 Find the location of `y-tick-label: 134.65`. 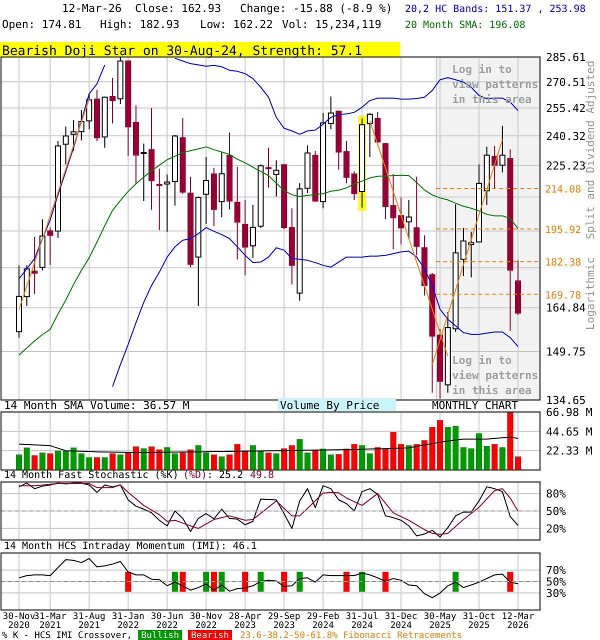

y-tick-label: 134.65 is located at coordinates (566, 400).